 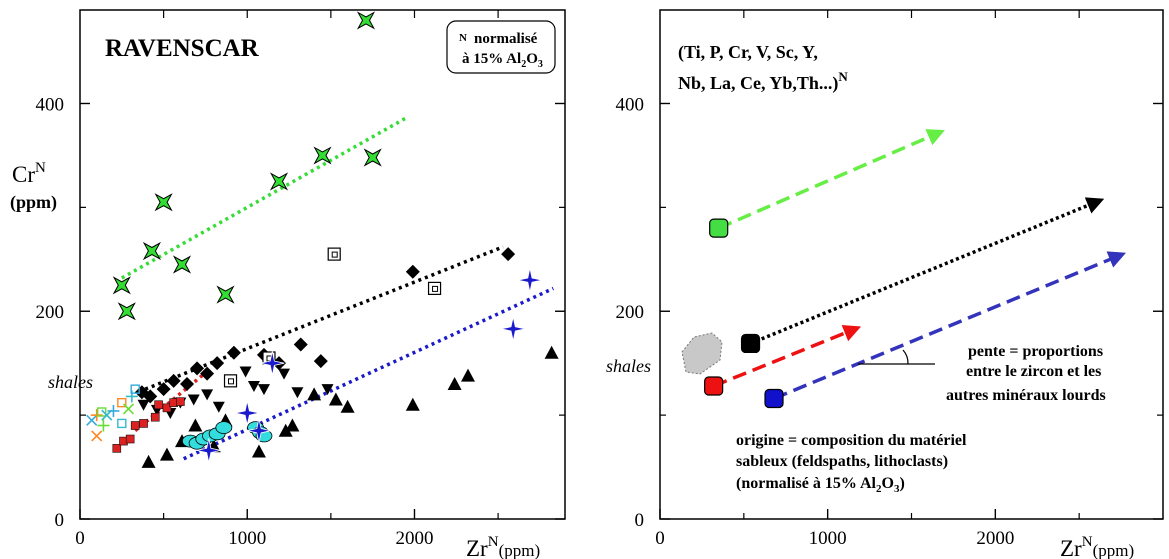 What do you see at coordinates (247, 538) in the screenshot?
I see `left-x-tick-label: 1000` at bounding box center [247, 538].